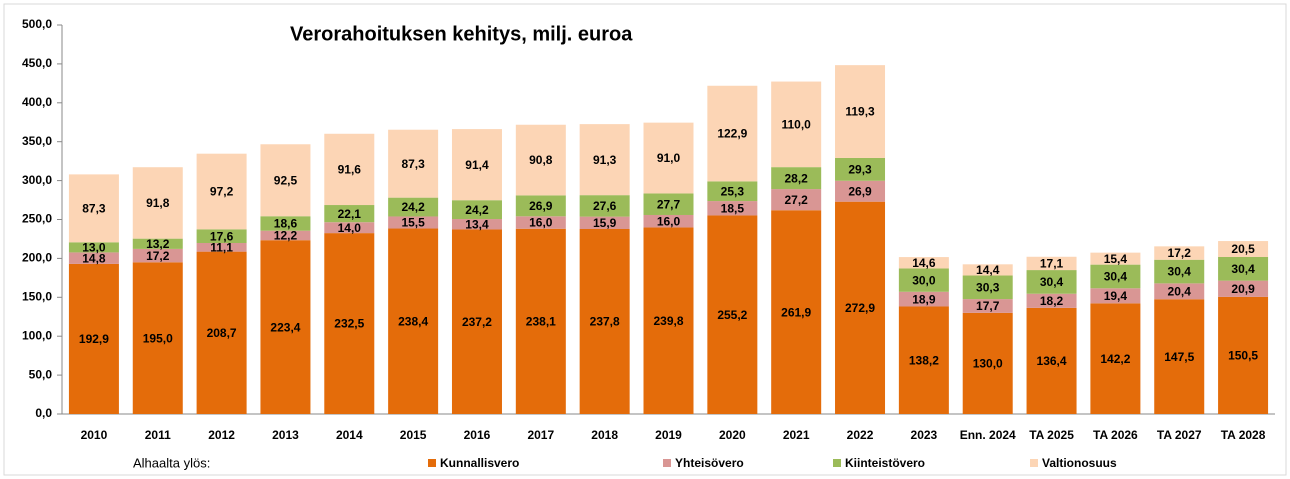 This screenshot has height=479, width=1290. I want to click on data-label: 15,4, so click(1116, 259).